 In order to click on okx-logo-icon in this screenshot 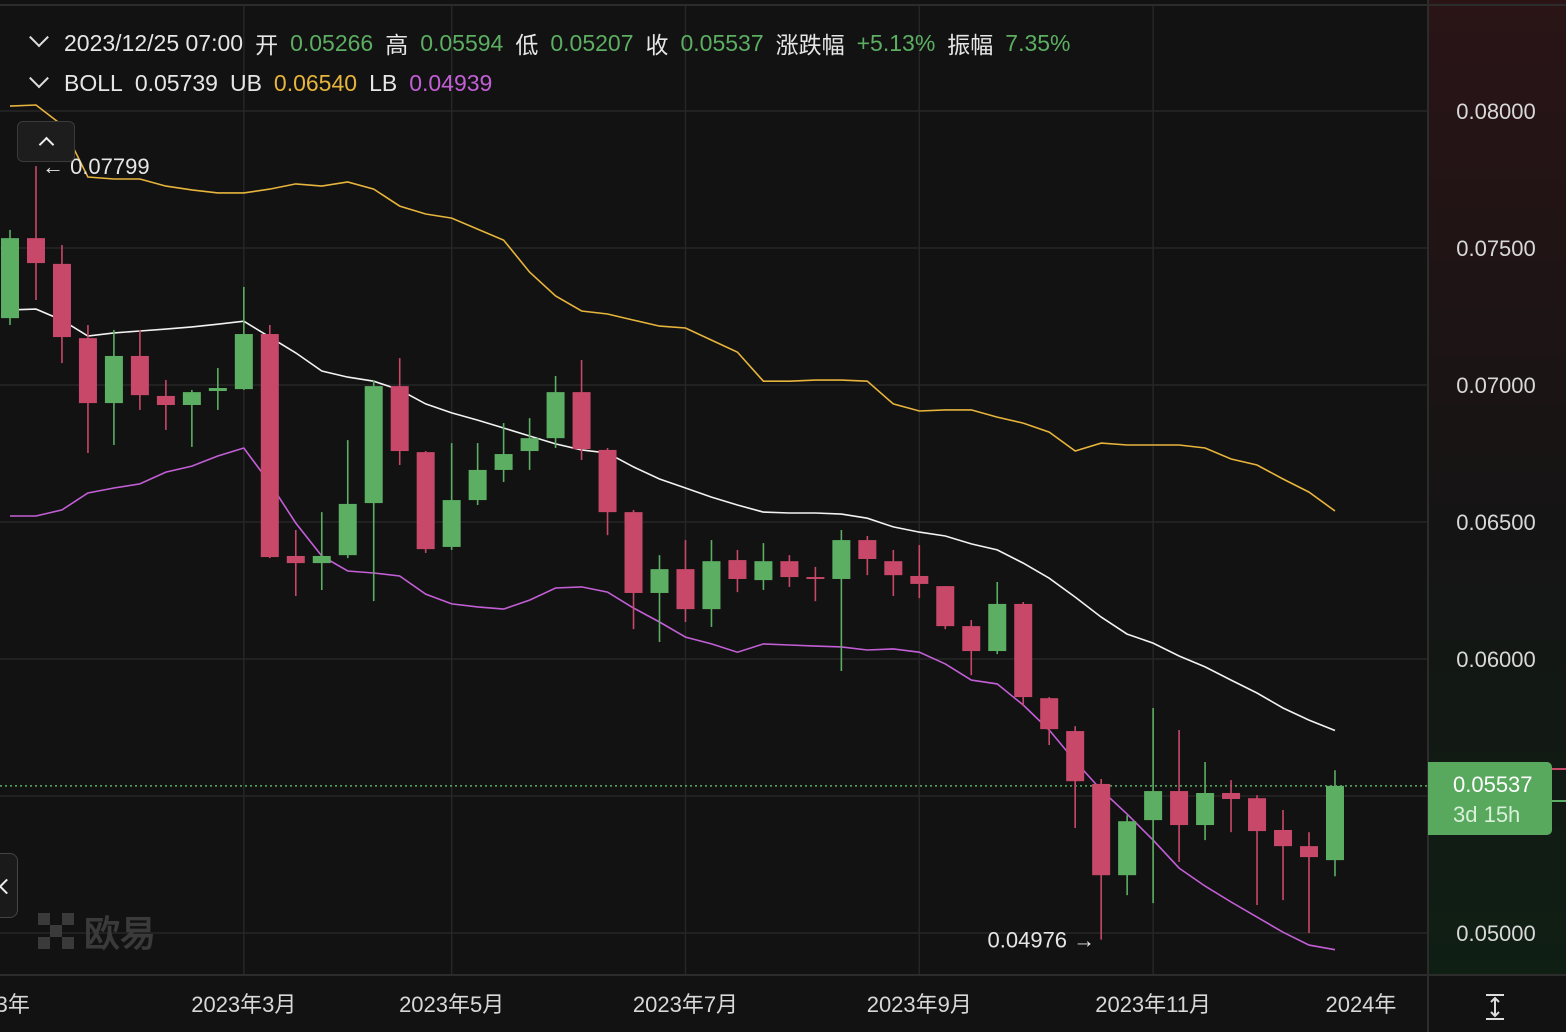, I will do `click(56, 931)`.